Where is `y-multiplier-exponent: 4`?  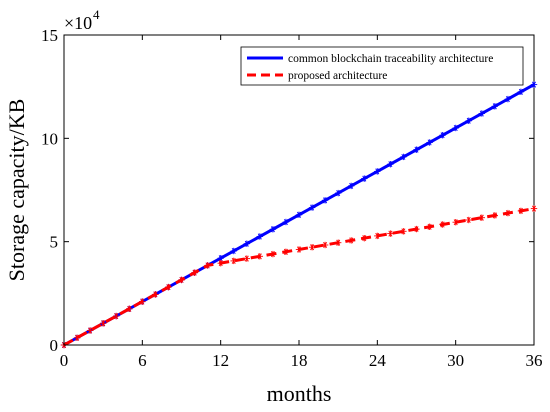 y-multiplier-exponent: 4 is located at coordinates (96, 14).